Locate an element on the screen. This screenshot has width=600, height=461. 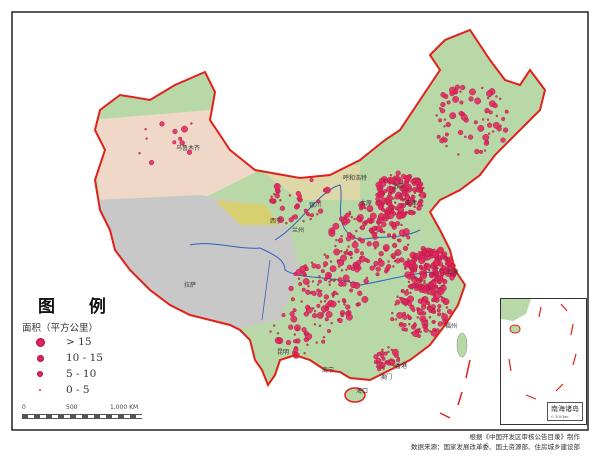
taiwan-island is located at coordinates (462, 345).